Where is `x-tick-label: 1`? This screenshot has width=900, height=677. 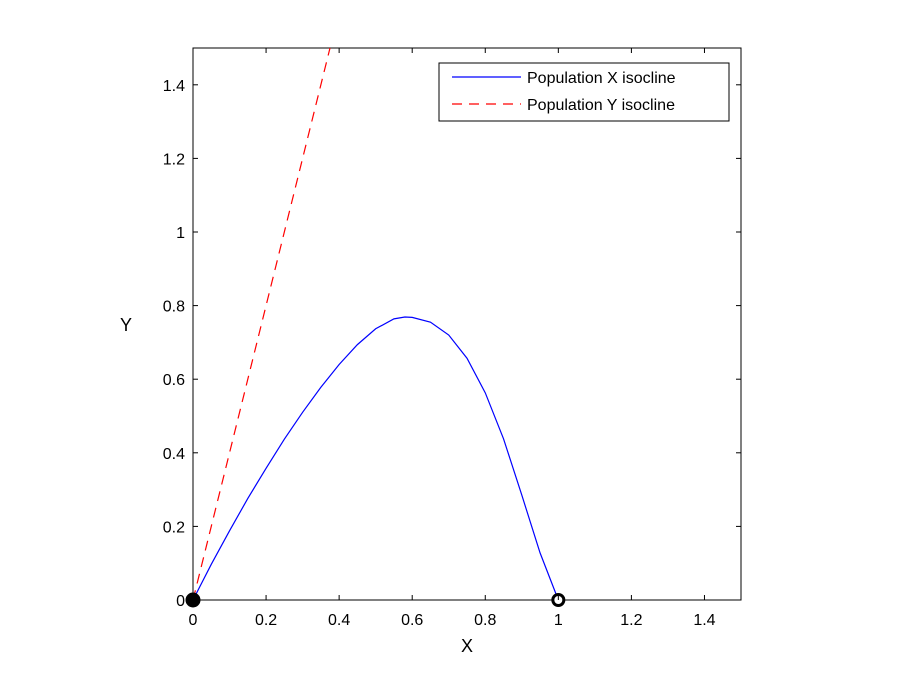
x-tick-label: 1 is located at coordinates (558, 620).